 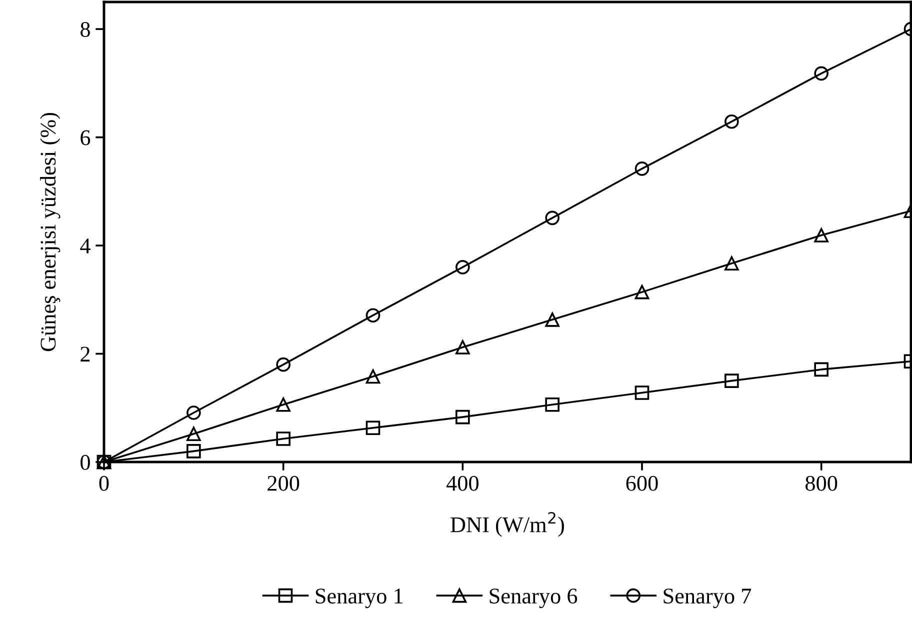 I want to click on legend-label: Senaryo 1, so click(x=359, y=598).